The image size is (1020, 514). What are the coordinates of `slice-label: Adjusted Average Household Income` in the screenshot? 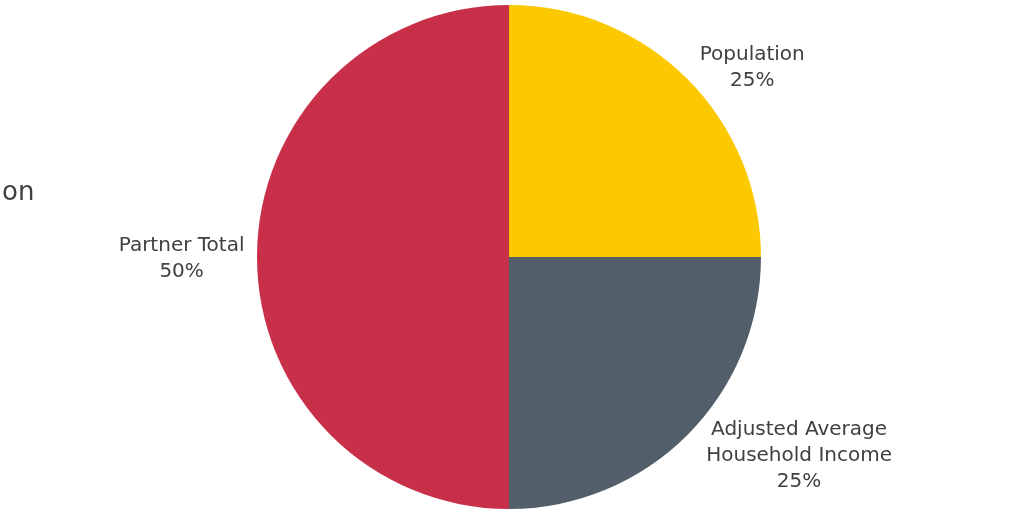 It's located at (799, 441).